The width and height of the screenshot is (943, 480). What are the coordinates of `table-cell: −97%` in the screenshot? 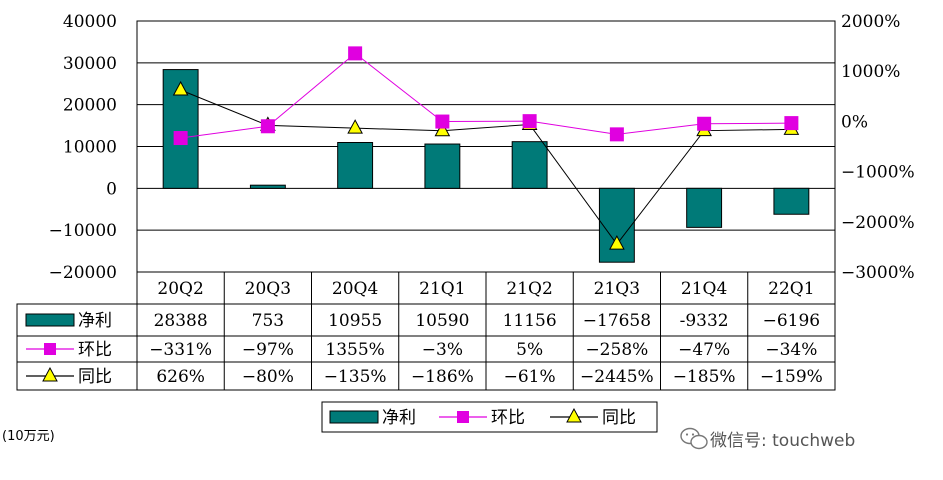 It's located at (268, 350).